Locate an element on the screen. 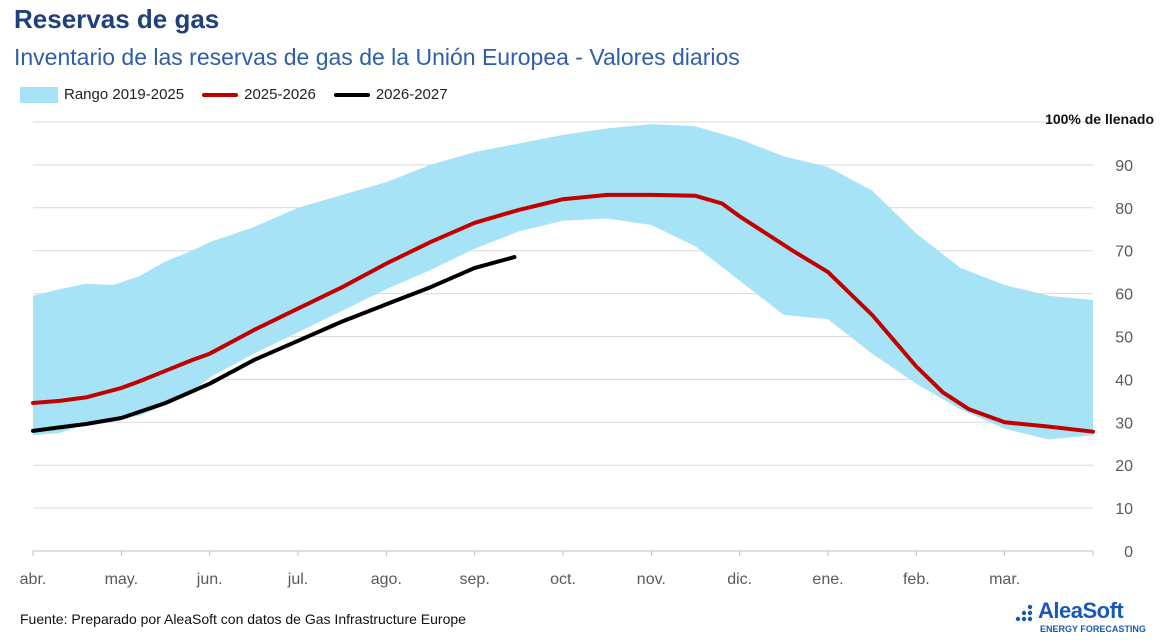 This screenshot has height=642, width=1170. legend-item-2026-2027: 2026-2027 is located at coordinates (390, 94).